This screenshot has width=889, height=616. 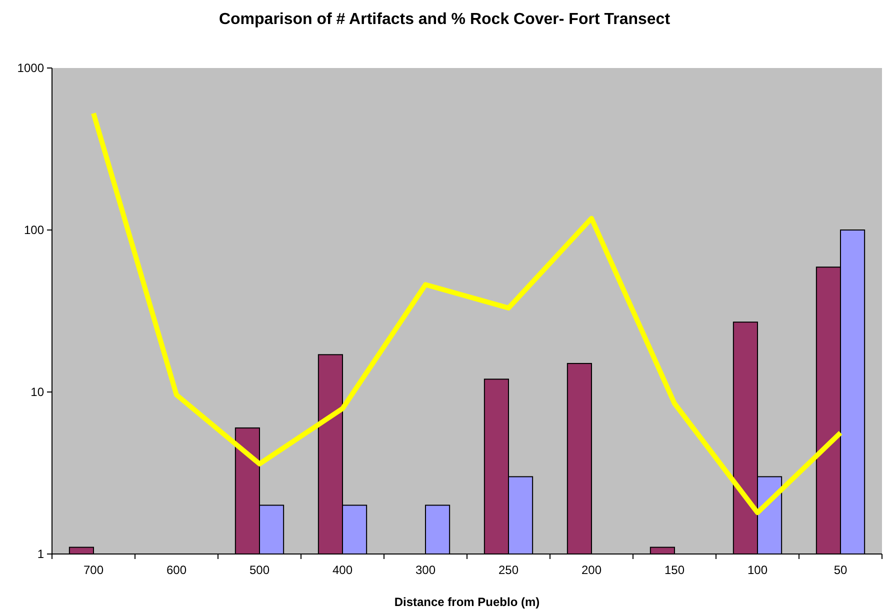 What do you see at coordinates (34, 230) in the screenshot?
I see `y-tick-label: 100` at bounding box center [34, 230].